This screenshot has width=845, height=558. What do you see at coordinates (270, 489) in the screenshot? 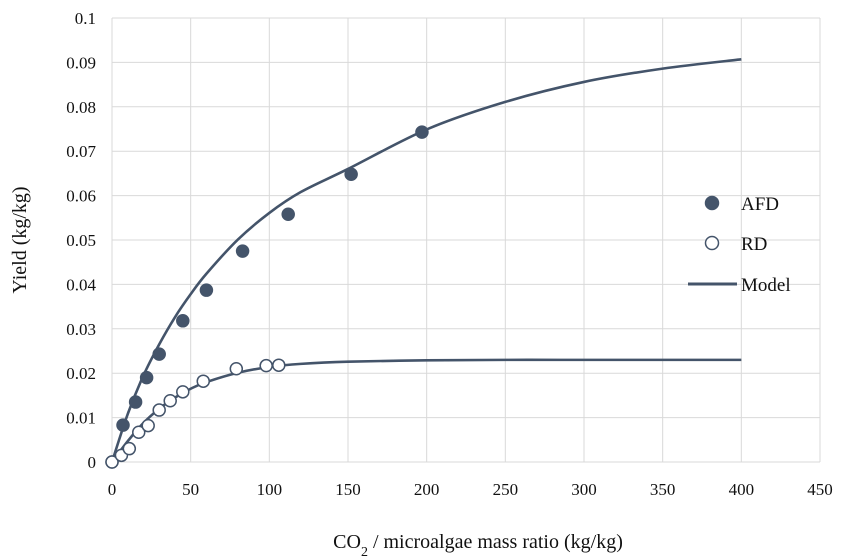
I see `x-tick-label: 100` at bounding box center [270, 489].